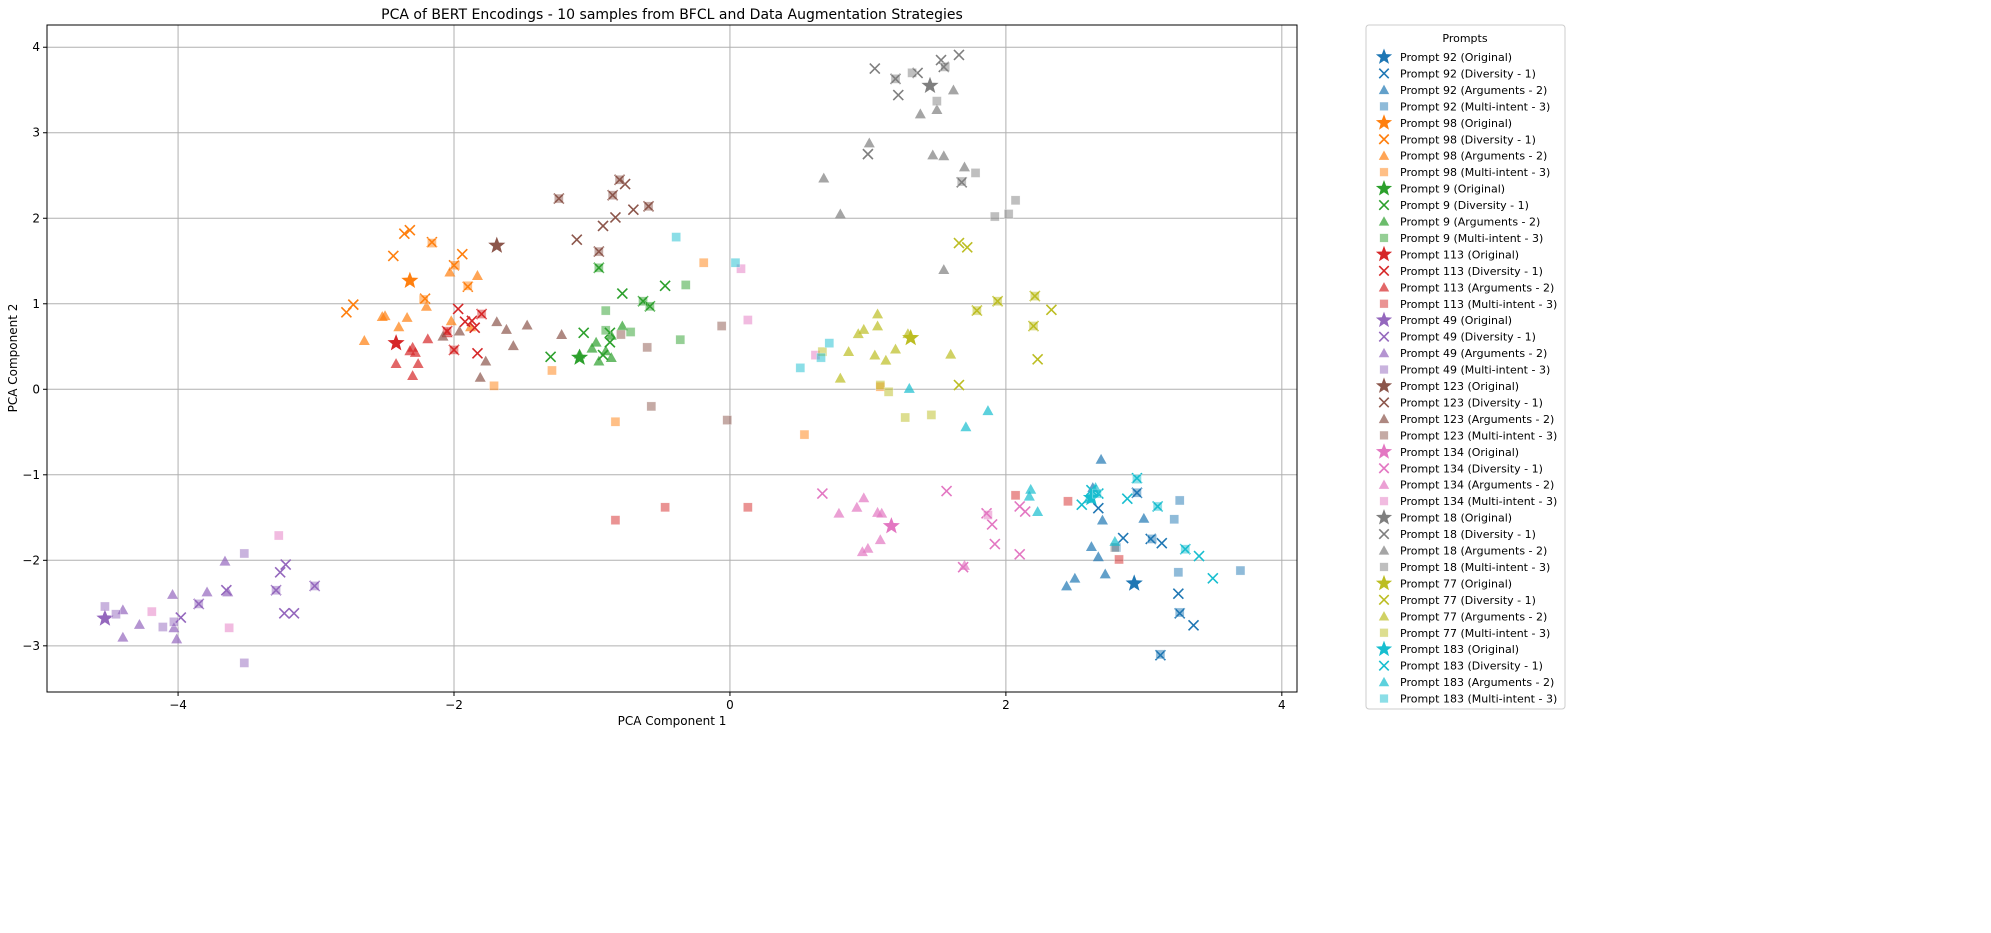 This screenshot has height=933, width=1991. Describe the element at coordinates (1465, 172) in the screenshot. I see `legend-item: Prompt 98 (Multi-intent - 3)` at that location.